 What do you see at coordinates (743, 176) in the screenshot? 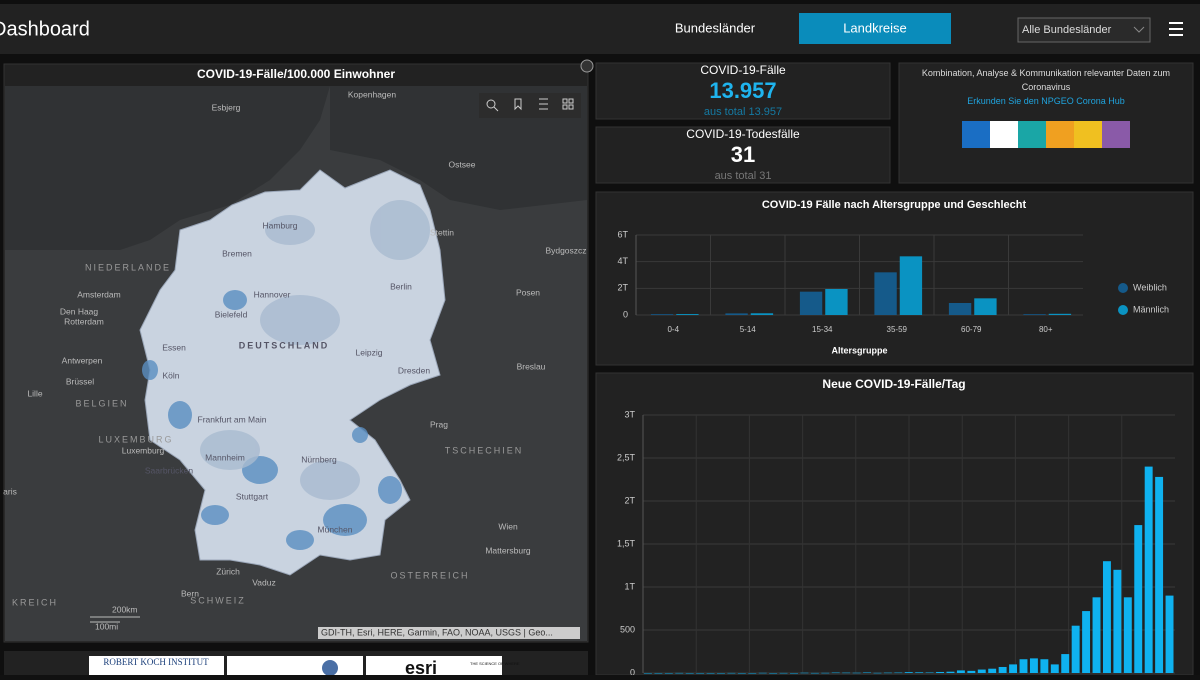
I see `deaths-sub: aus total 31` at bounding box center [743, 176].